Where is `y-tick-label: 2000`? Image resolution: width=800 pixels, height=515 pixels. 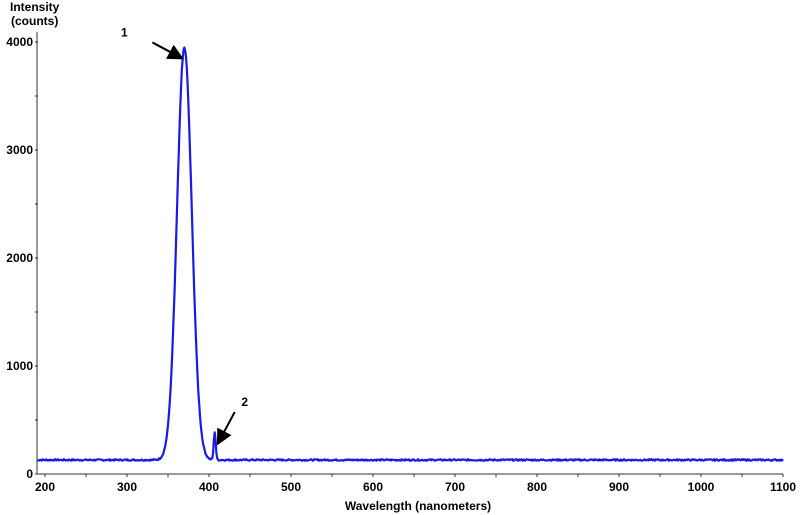
y-tick-label: 2000 is located at coordinates (19, 258).